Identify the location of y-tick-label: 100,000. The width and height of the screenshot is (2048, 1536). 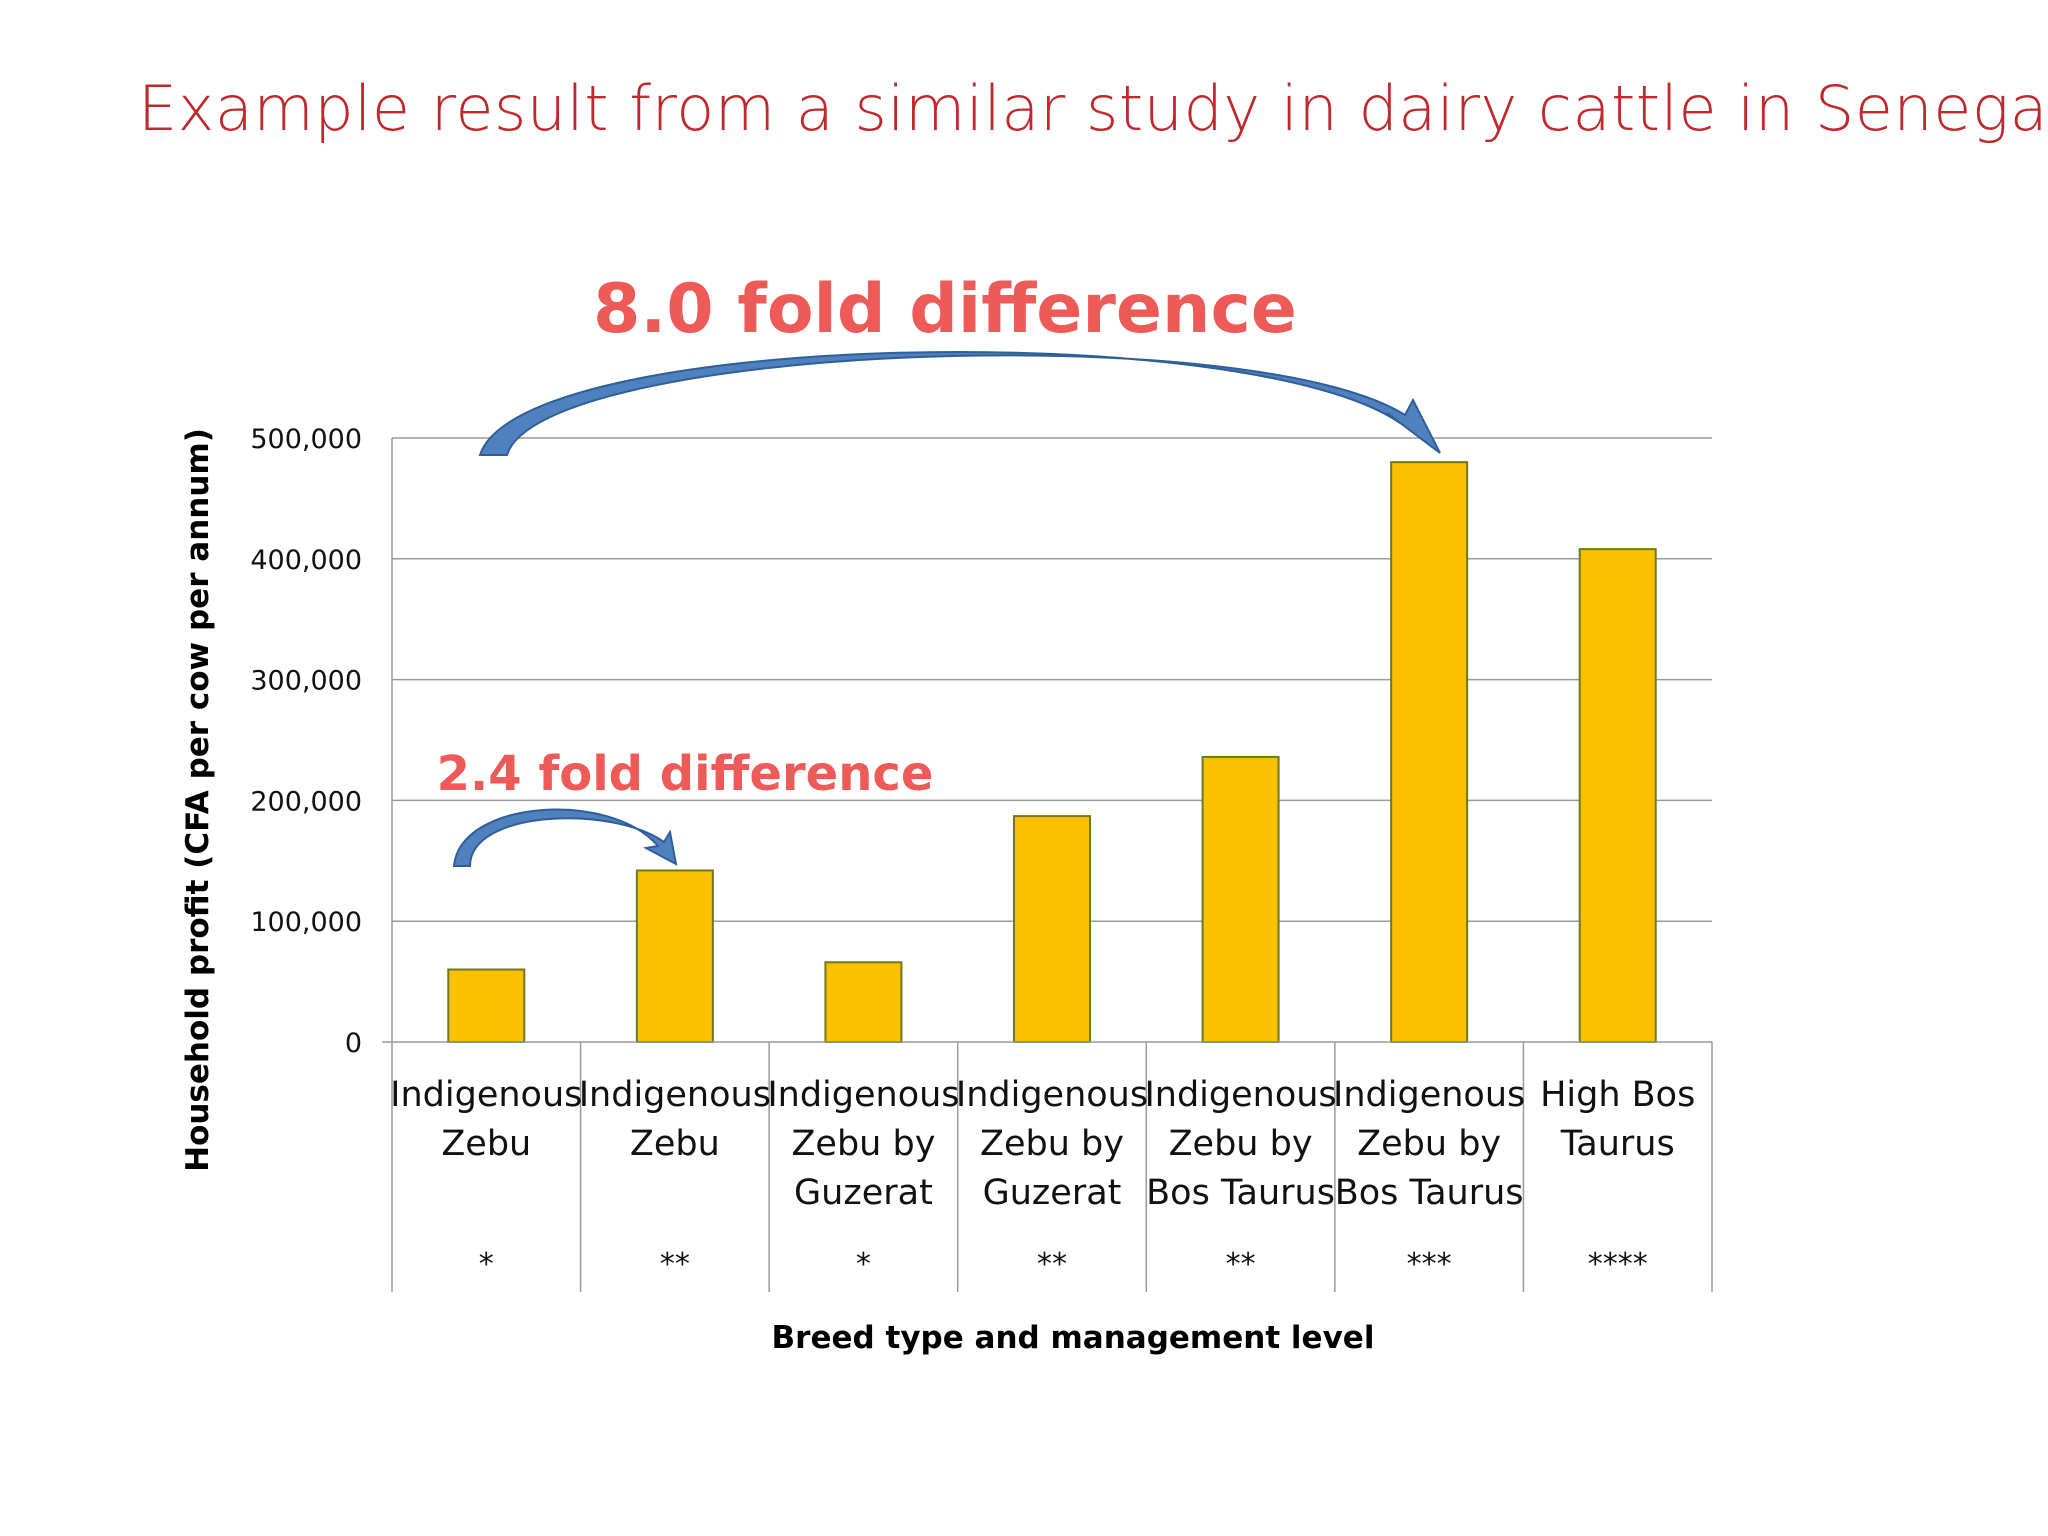
(306, 922).